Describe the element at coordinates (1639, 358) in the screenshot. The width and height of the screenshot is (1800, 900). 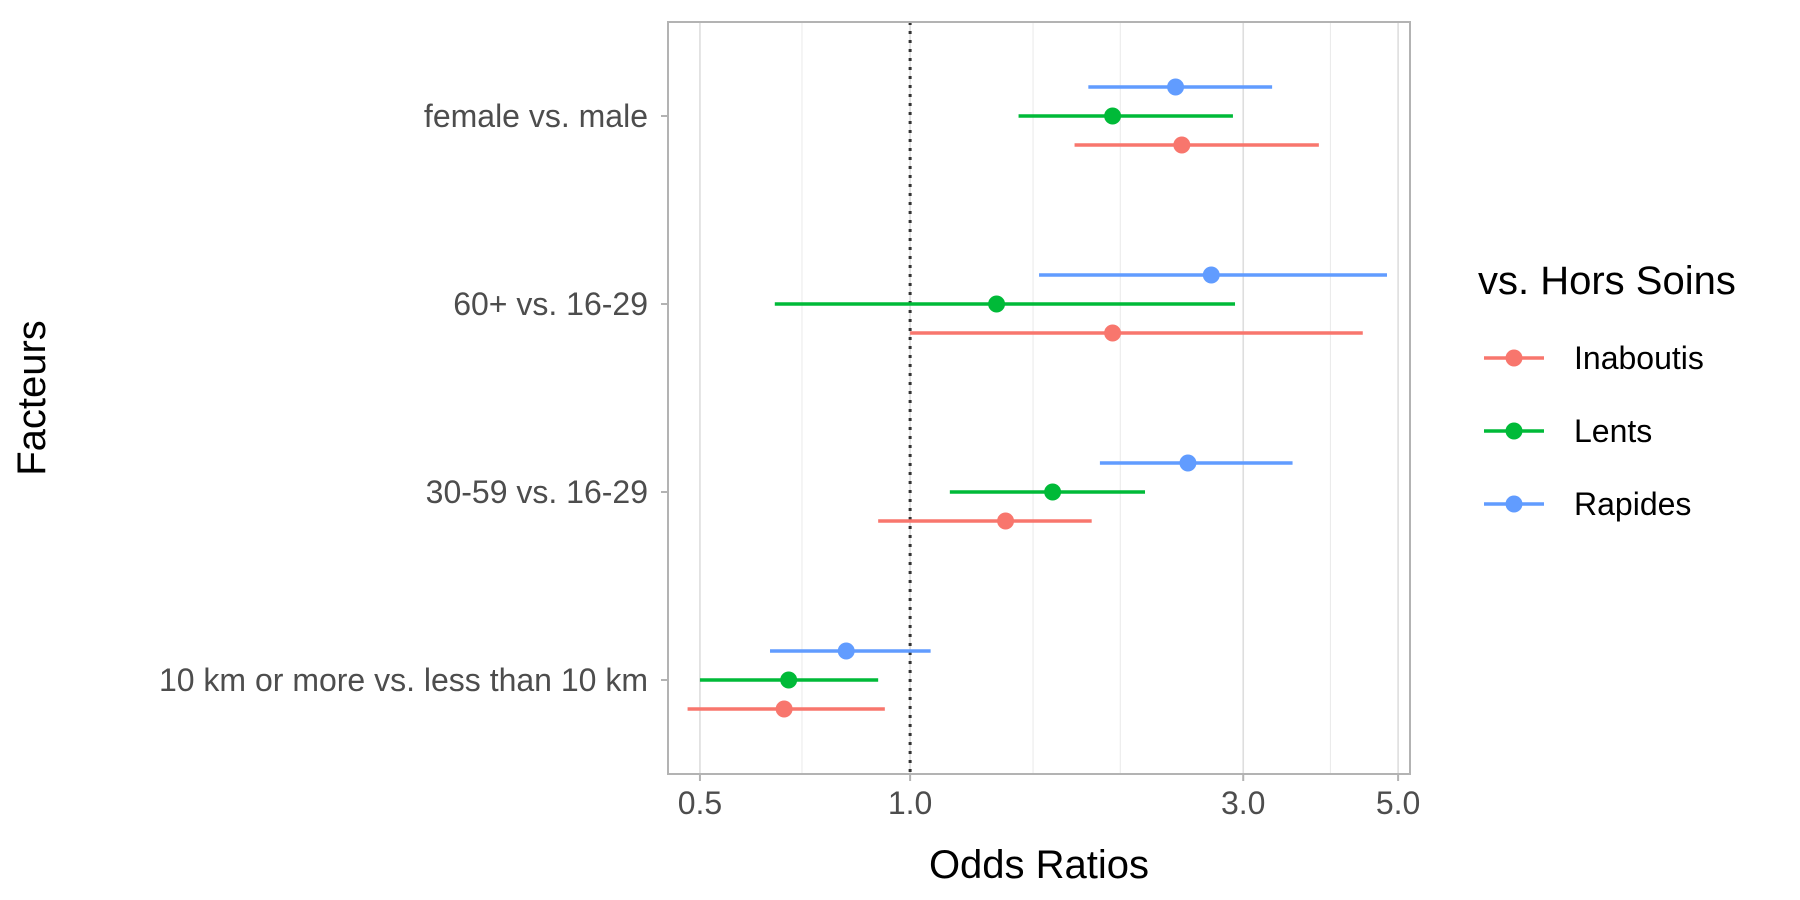
I see `legend-label: Inaboutis` at that location.